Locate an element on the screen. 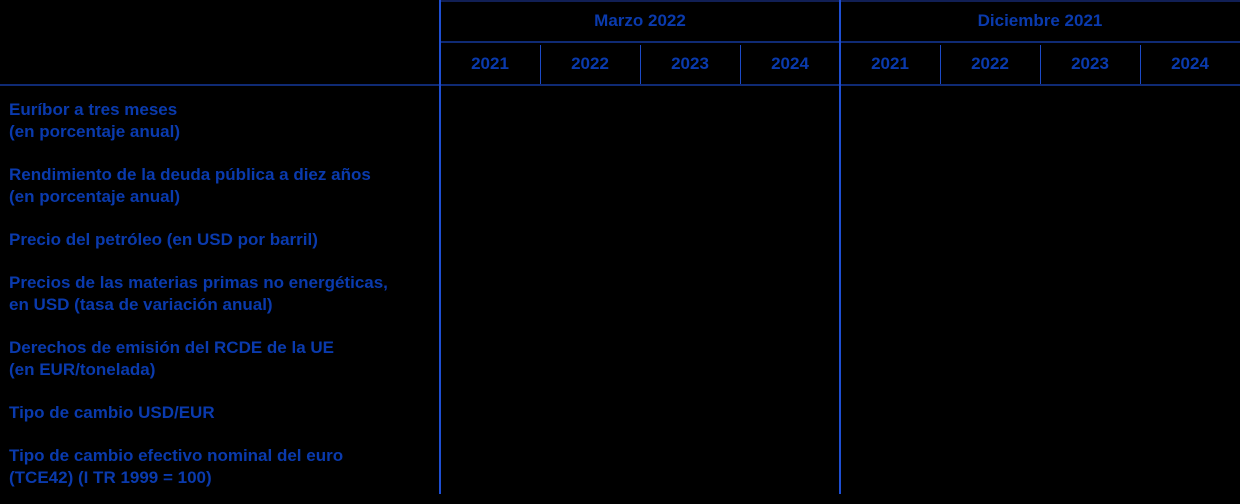 This screenshot has height=504, width=1240. header-body-divider-line is located at coordinates (620, 85).